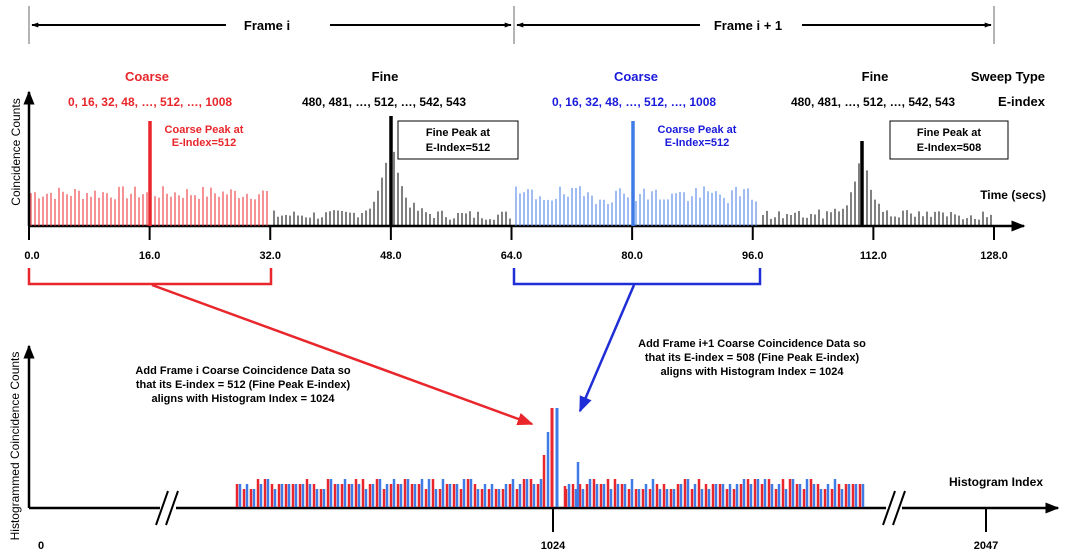  Describe the element at coordinates (949, 140) in the screenshot. I see `fine-peak-frame-i1-box` at that location.